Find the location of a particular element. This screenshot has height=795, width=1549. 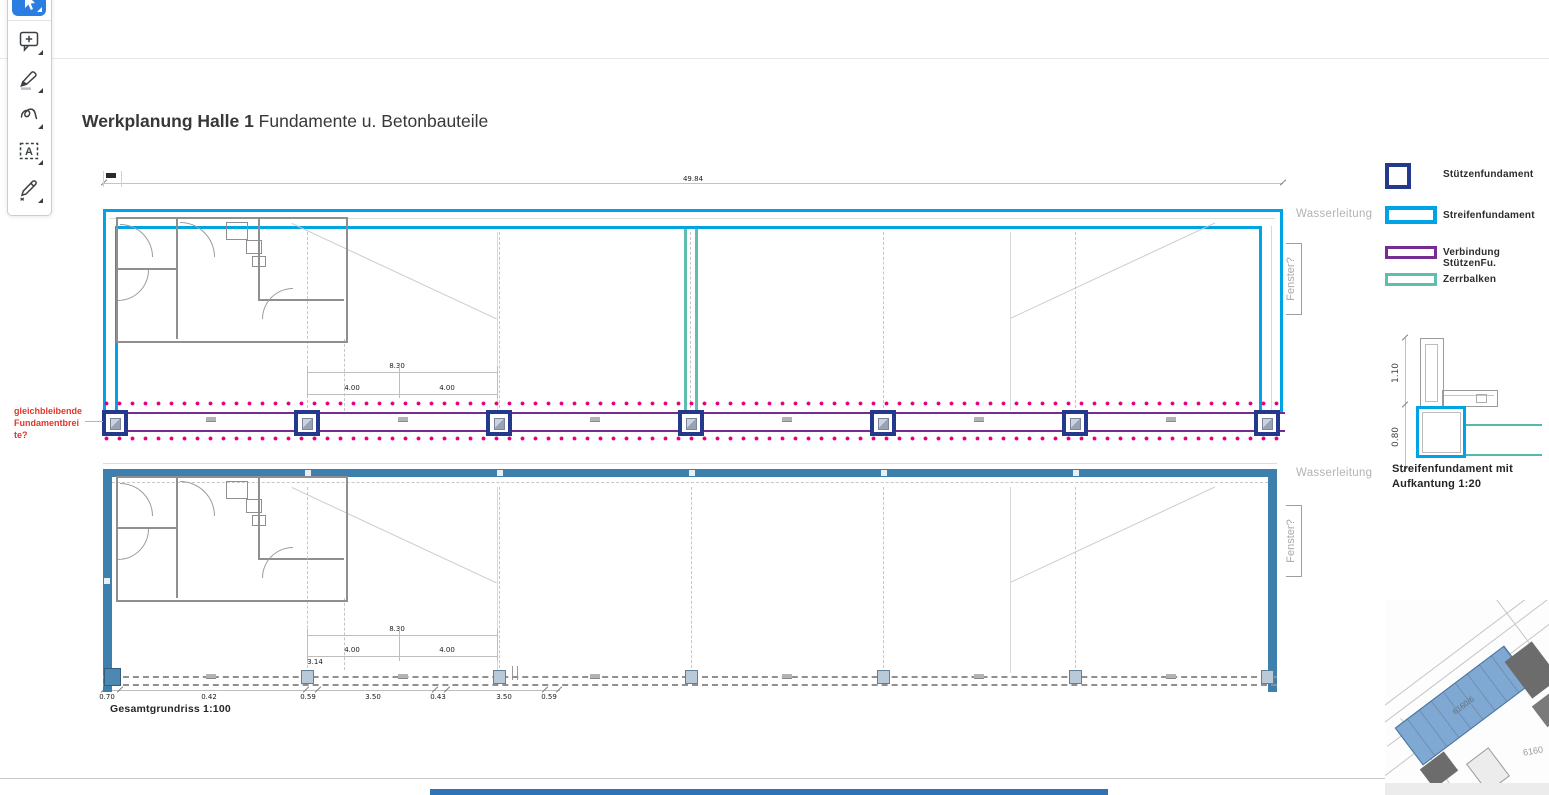

bottom-dim: 0.70 is located at coordinates (107, 697).